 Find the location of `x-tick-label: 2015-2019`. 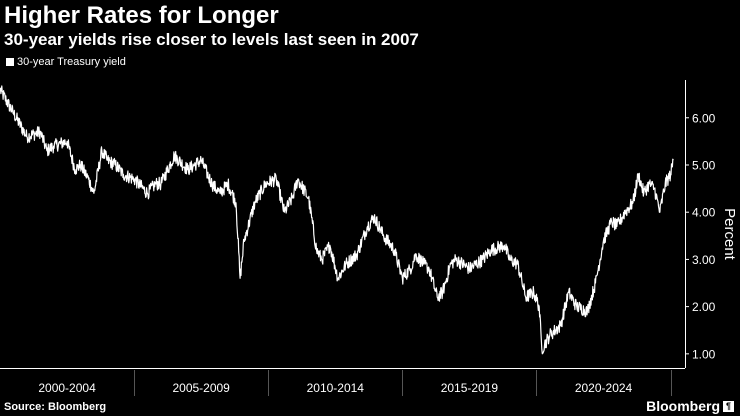

x-tick-label: 2015-2019 is located at coordinates (470, 388).